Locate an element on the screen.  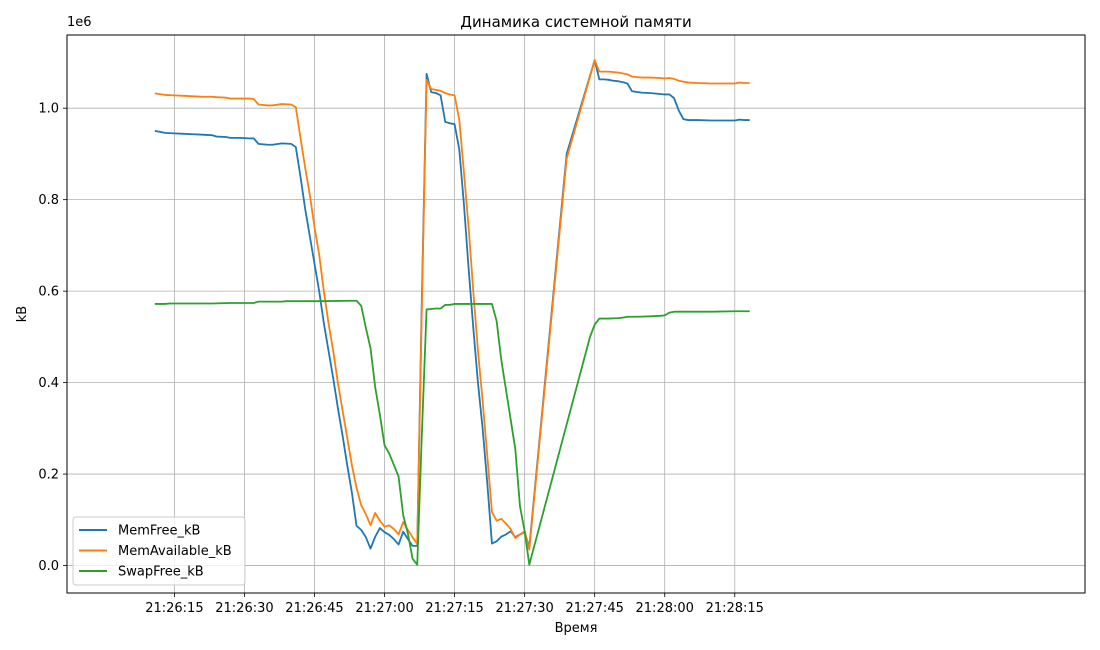
x-tick-label: 21:27:15 is located at coordinates (454, 608).